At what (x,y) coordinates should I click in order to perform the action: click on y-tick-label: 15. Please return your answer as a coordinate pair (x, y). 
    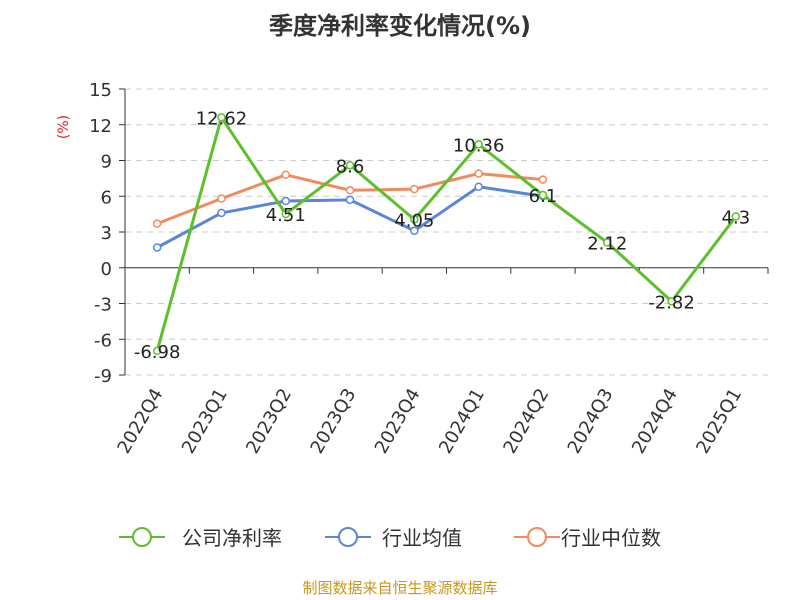
    Looking at the image, I should click on (100, 90).